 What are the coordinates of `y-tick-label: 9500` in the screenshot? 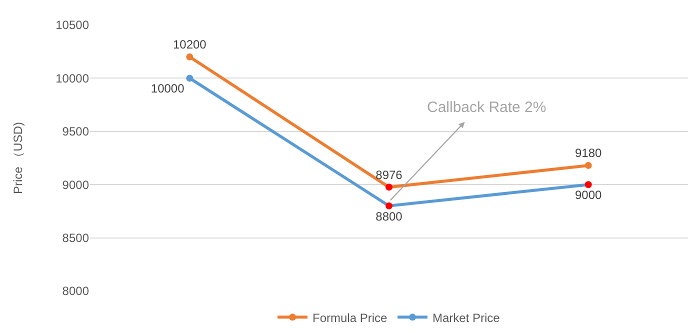 It's located at (76, 131).